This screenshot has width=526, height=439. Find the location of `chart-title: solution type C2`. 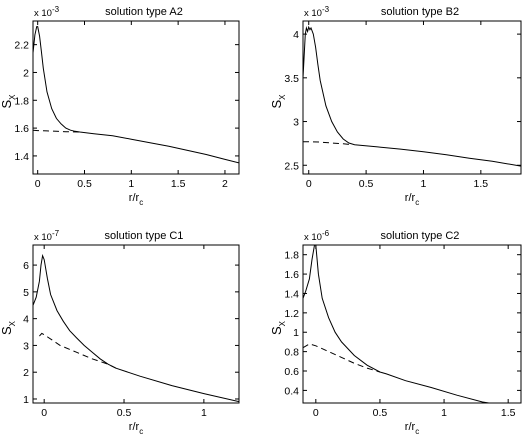

chart-title: solution type C2 is located at coordinates (420, 236).